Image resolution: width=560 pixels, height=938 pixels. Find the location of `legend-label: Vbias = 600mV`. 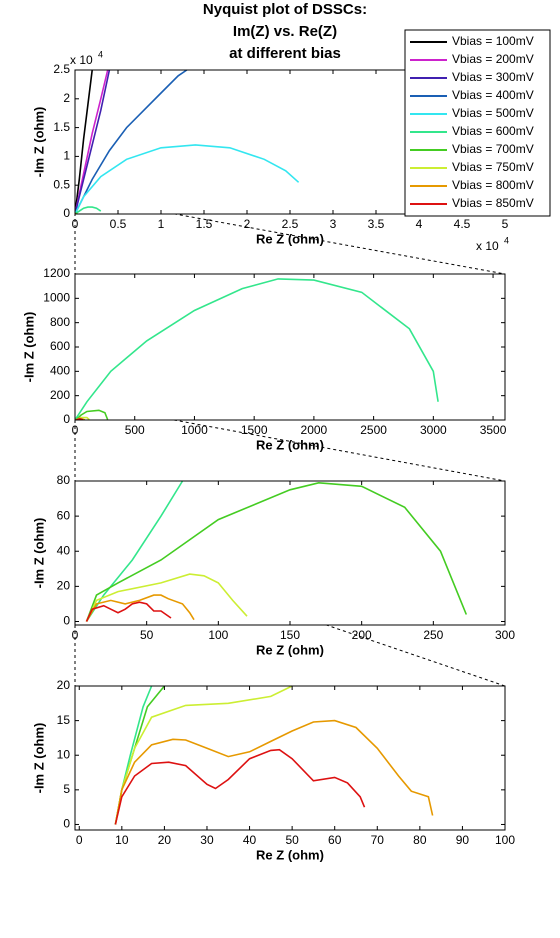

legend-label: Vbias = 600mV is located at coordinates (493, 131).